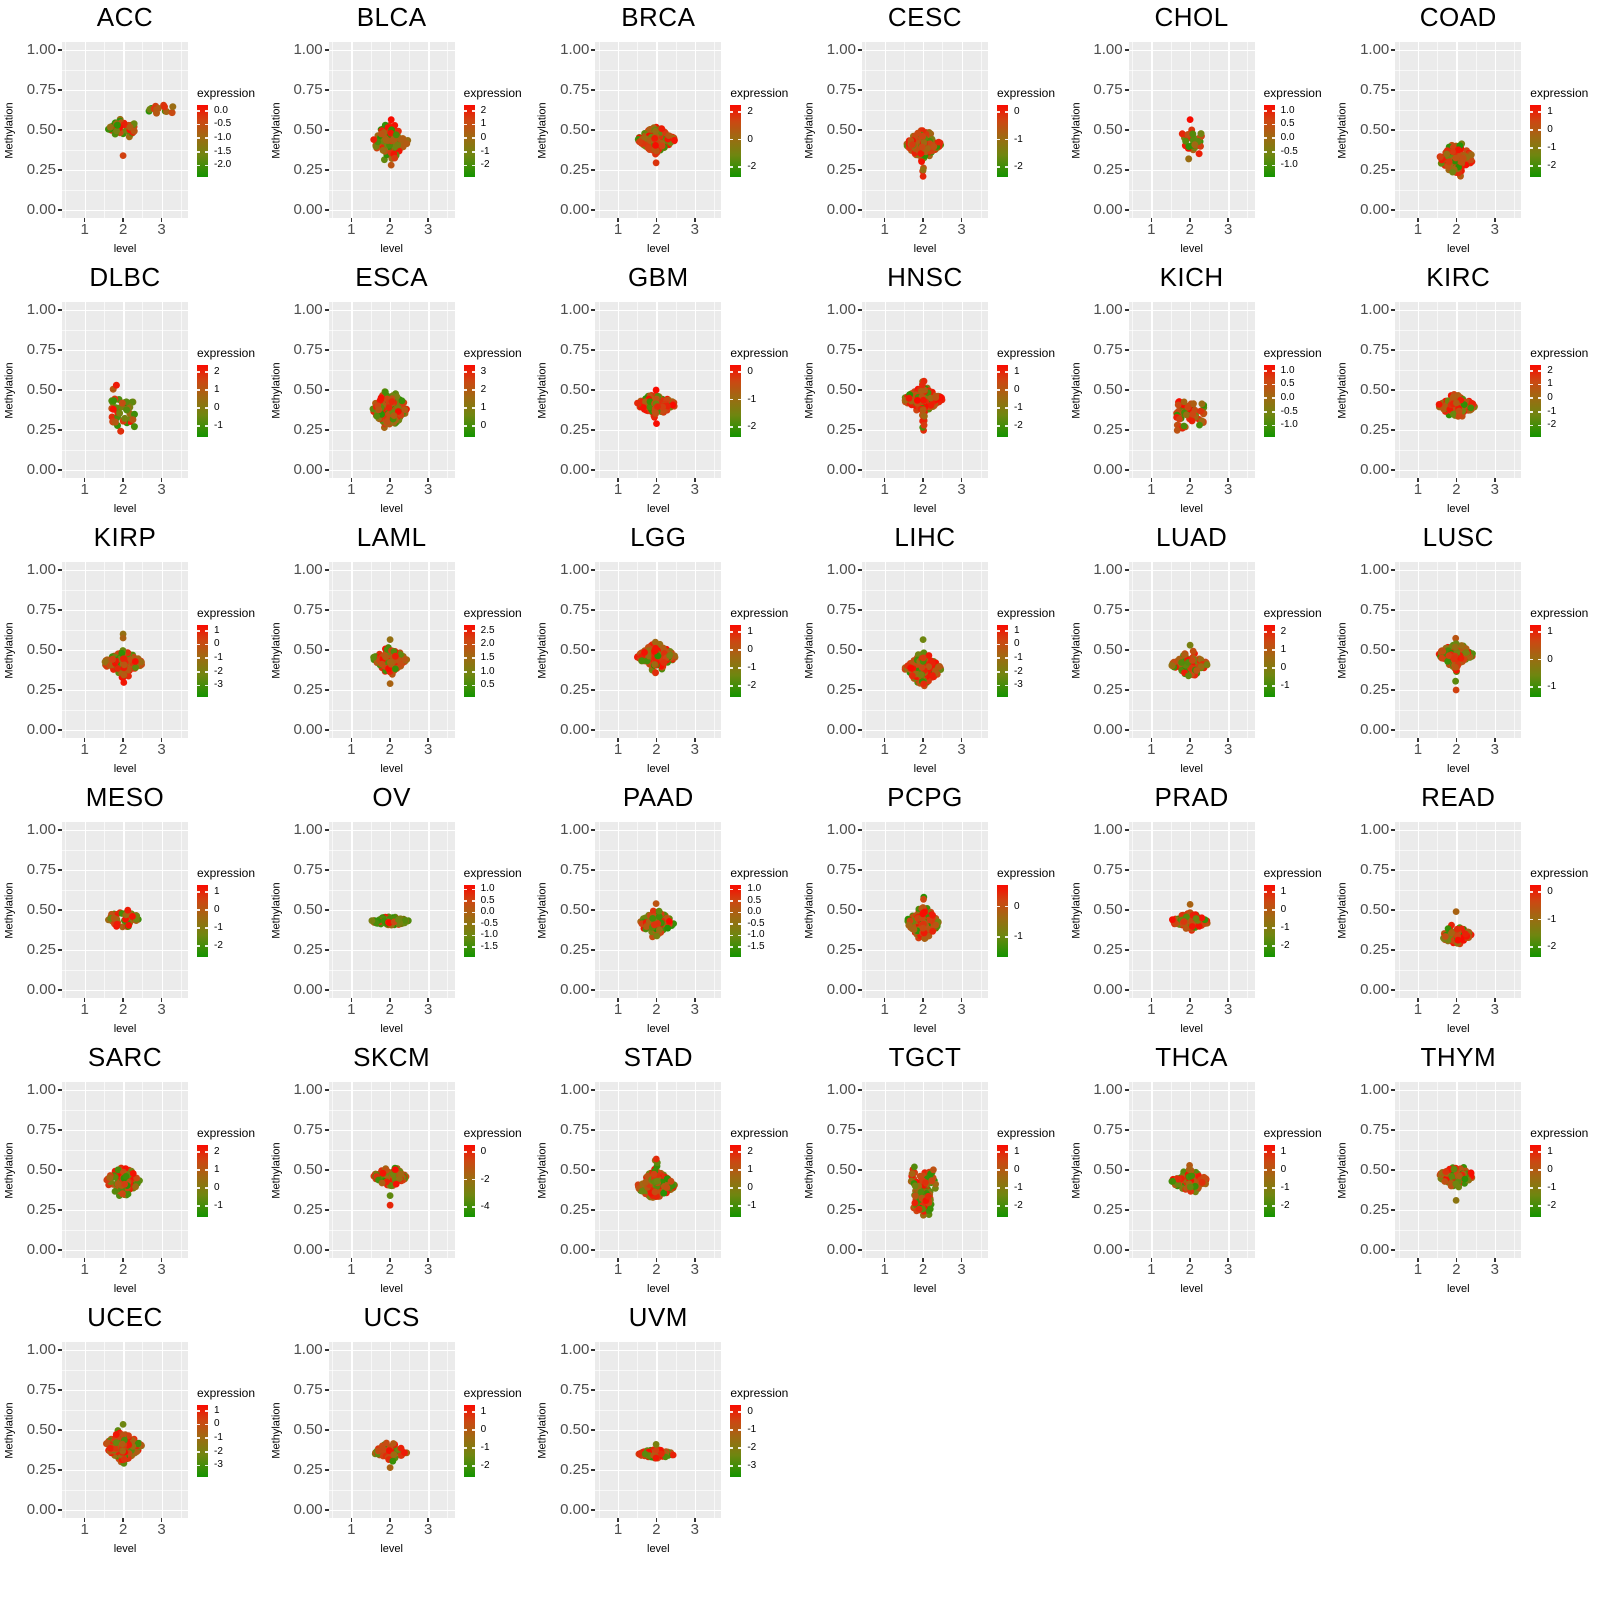 The width and height of the screenshot is (1600, 1600). What do you see at coordinates (754, 900) in the screenshot?
I see `legend-label: 0.5` at bounding box center [754, 900].